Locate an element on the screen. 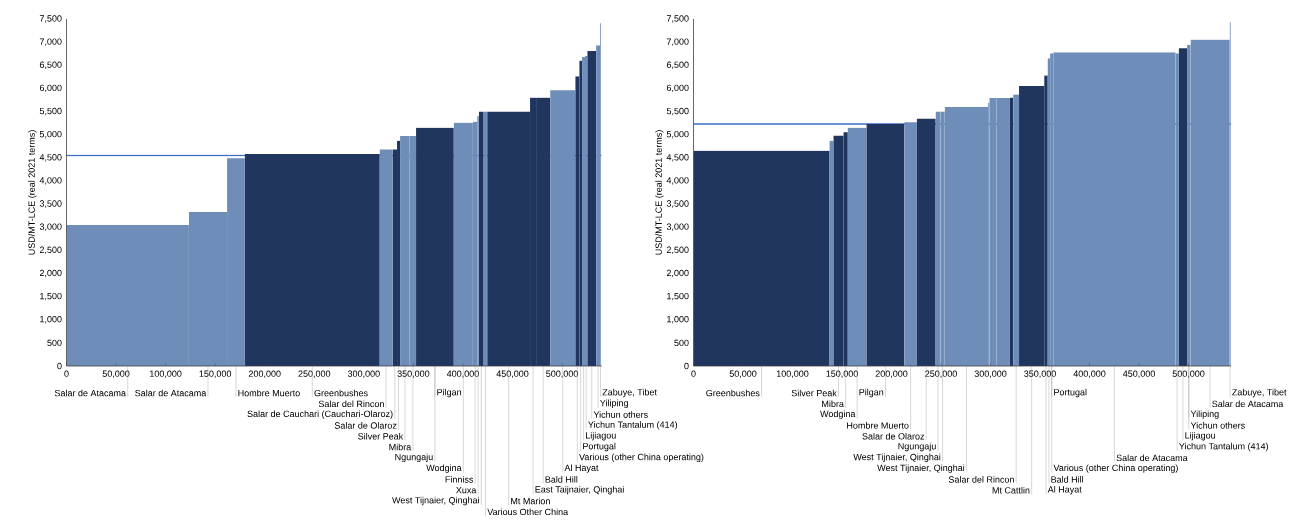 The image size is (1306, 522). y-axis-title: USD/MT-LCE (real 2021 terms) is located at coordinates (32, 192).